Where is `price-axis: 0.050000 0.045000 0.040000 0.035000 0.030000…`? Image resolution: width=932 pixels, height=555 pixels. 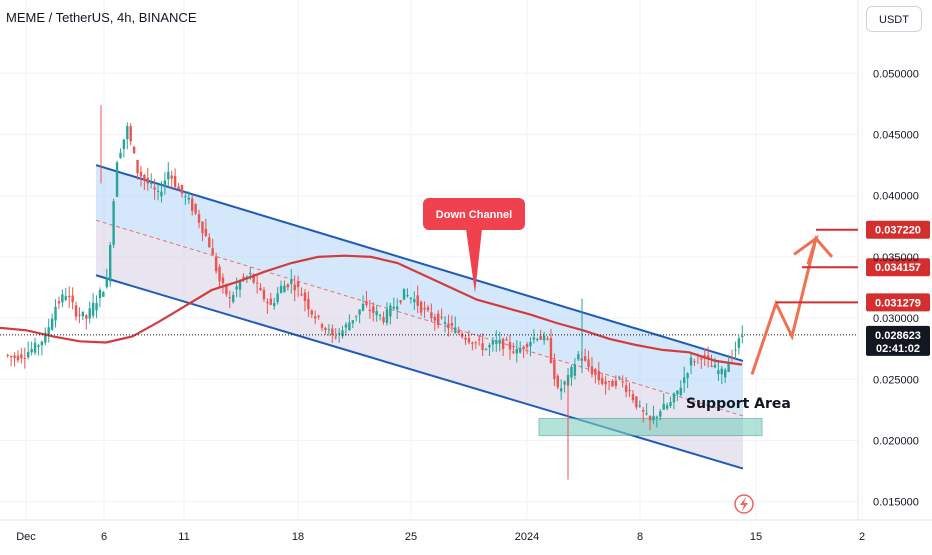
price-axis: 0.050000 0.045000 0.040000 0.035000 0.030000… is located at coordinates (896, 288).